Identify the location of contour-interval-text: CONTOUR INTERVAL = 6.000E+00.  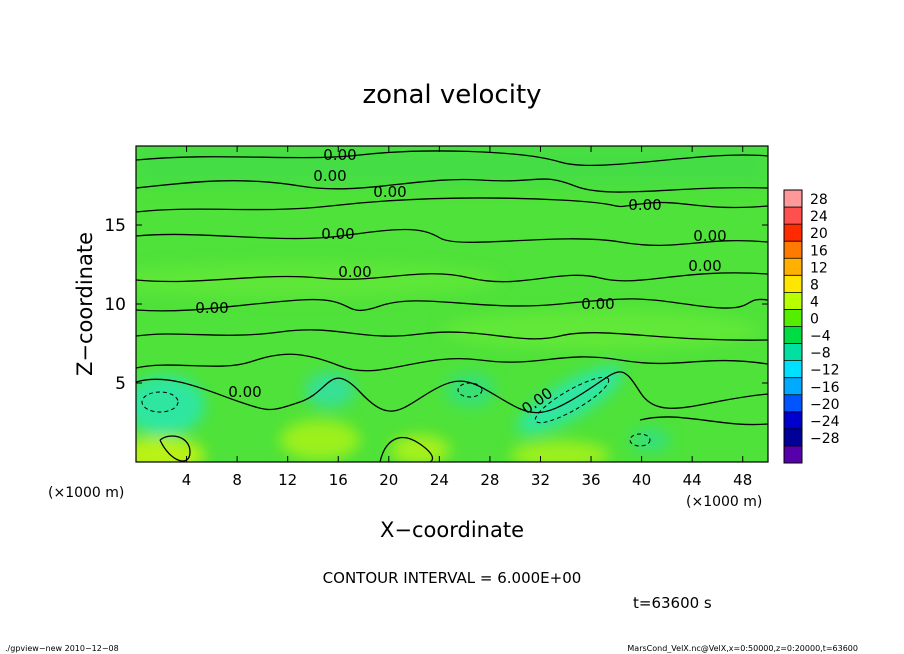
(452, 578).